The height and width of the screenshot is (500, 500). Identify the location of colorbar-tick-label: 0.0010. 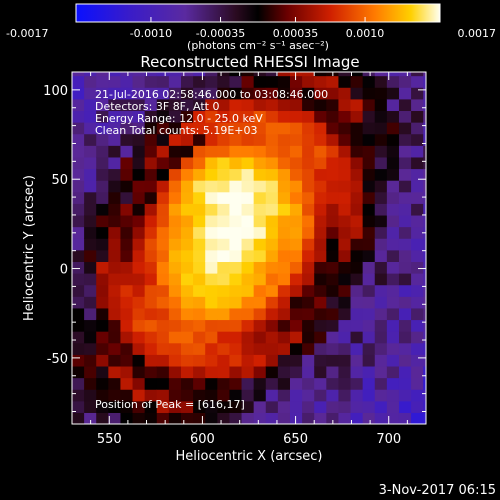
(365, 33).